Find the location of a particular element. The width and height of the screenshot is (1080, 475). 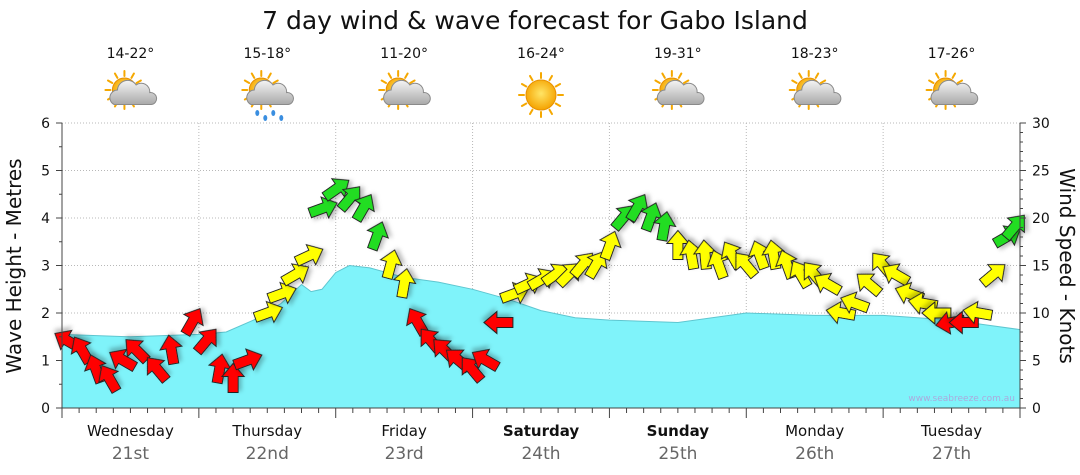

left-axis-tick-label: 3 is located at coordinates (45, 267).